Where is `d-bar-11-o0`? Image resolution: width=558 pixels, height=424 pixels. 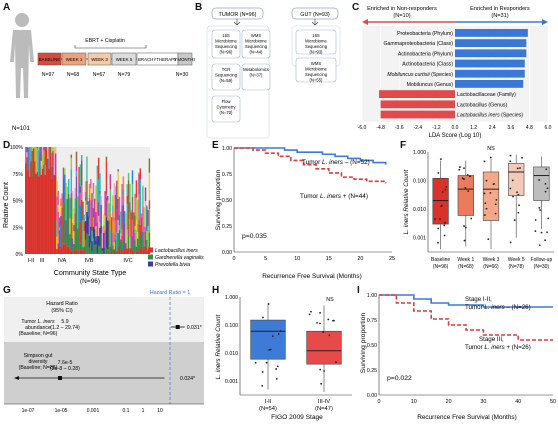
d-bar-11-o0 is located at coordinates (40, 162).